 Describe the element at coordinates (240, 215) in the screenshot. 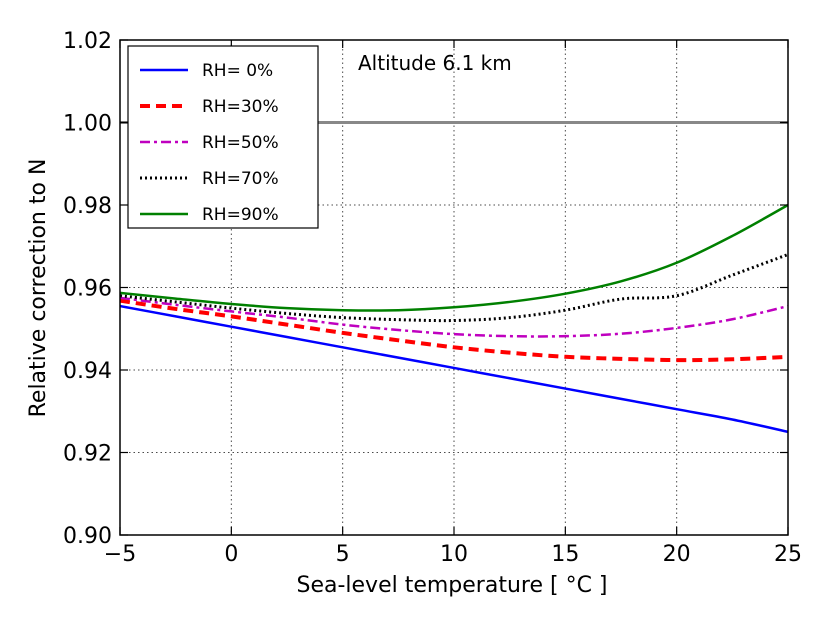

I see `legend-label-5: RH=90%` at that location.